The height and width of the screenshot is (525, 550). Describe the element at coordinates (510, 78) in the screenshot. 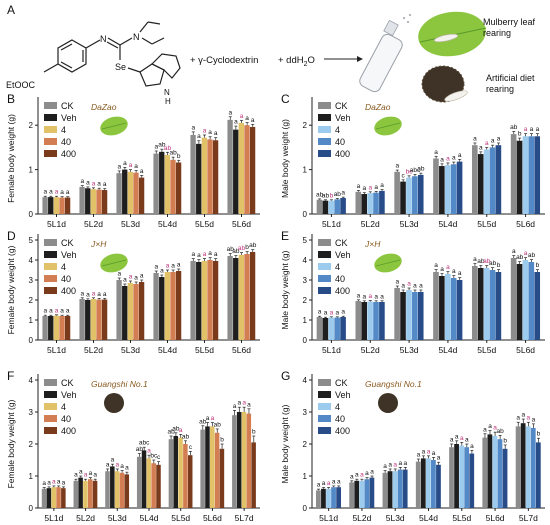

I see `artificial-label-1: Artificial diet` at that location.